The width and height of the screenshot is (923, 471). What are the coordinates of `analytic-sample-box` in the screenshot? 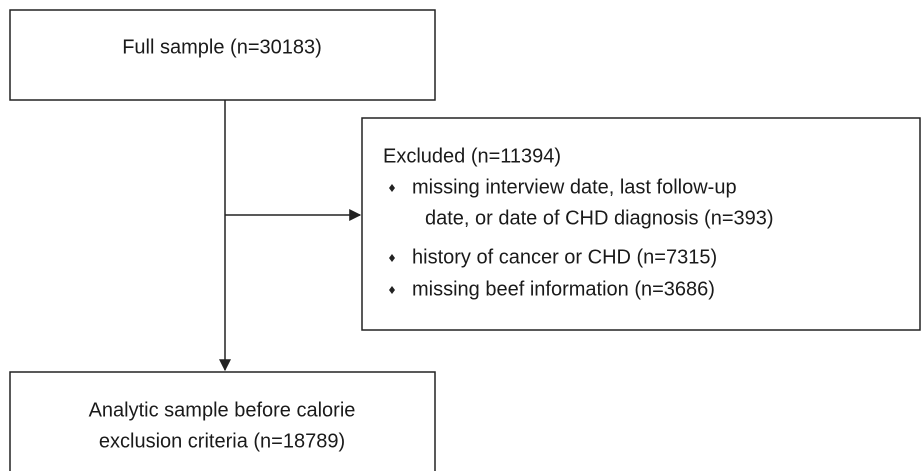 It's located at (222, 421).